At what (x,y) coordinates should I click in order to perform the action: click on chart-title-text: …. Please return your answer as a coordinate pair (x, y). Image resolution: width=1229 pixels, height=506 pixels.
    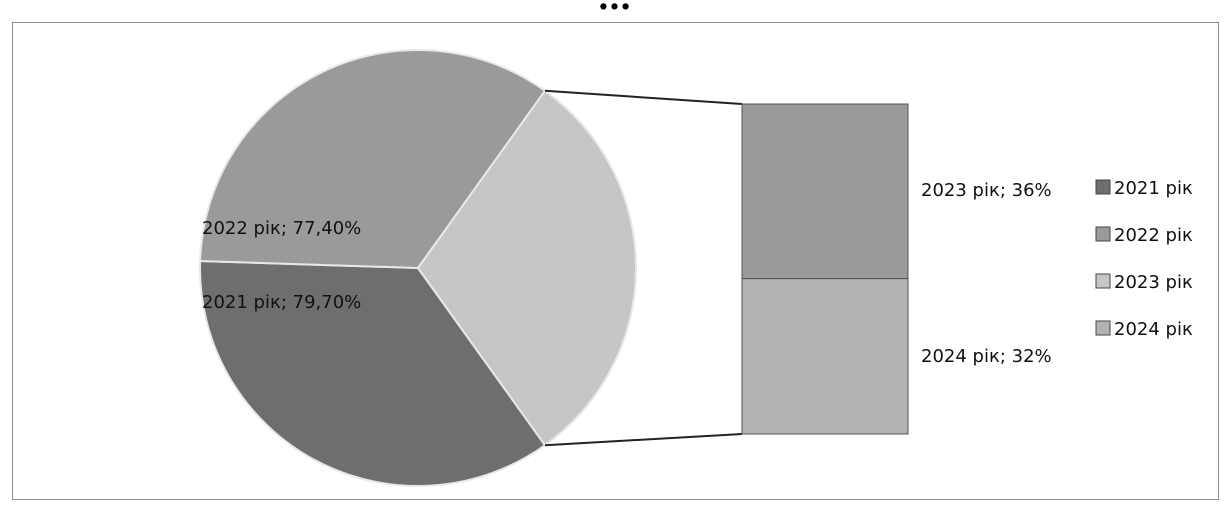
    Looking at the image, I should click on (614, 6).